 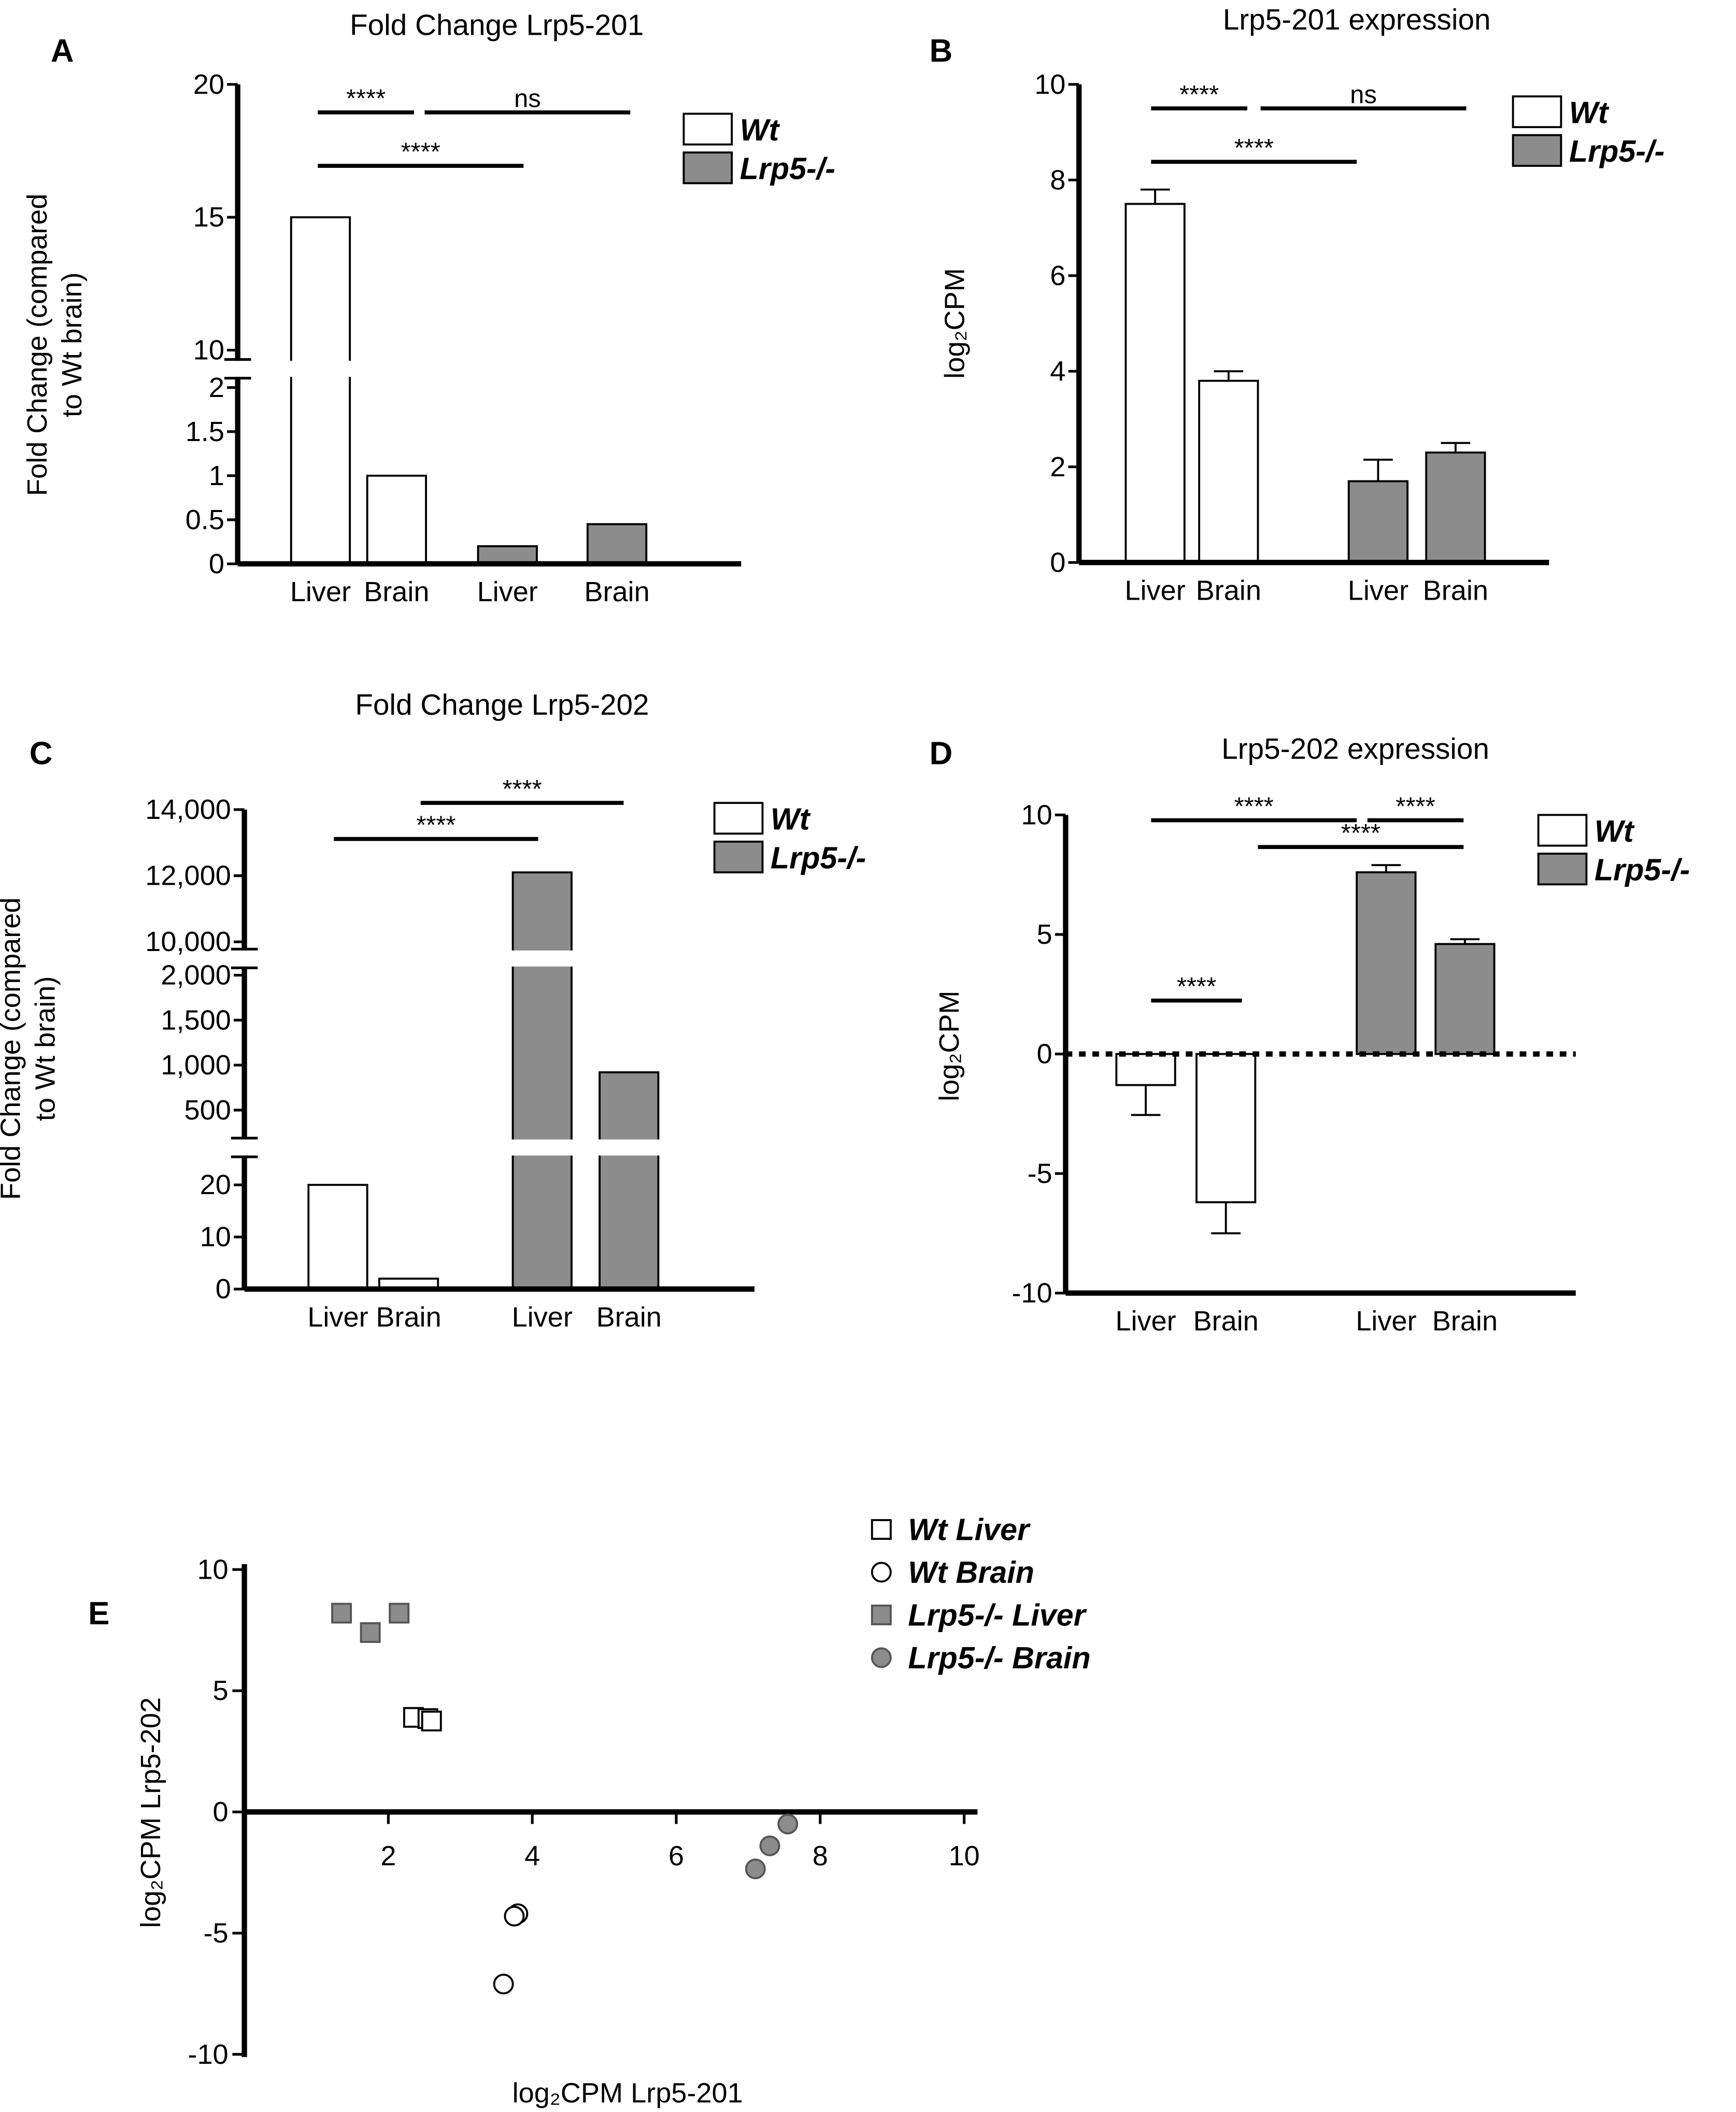 I want to click on chart-title: Lrp5-201 expression, so click(x=1357, y=20).